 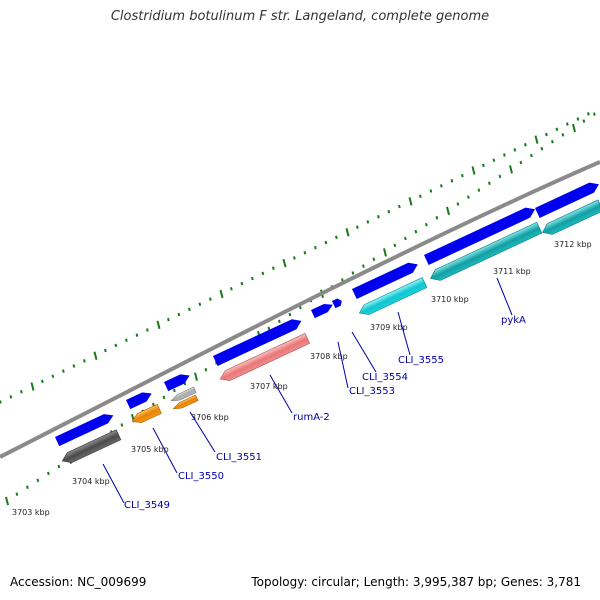 I want to click on gene-label: rumA-2, so click(x=311, y=417).